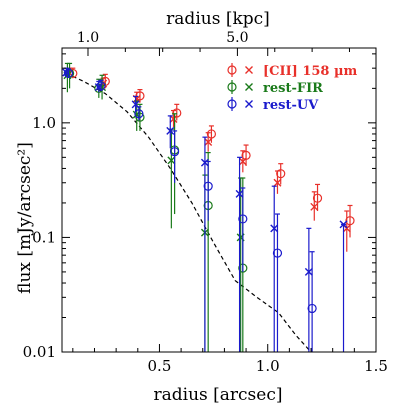 This screenshot has width=415, height=415. What do you see at coordinates (268, 366) in the screenshot?
I see `x-tick-label: 1.0` at bounding box center [268, 366].